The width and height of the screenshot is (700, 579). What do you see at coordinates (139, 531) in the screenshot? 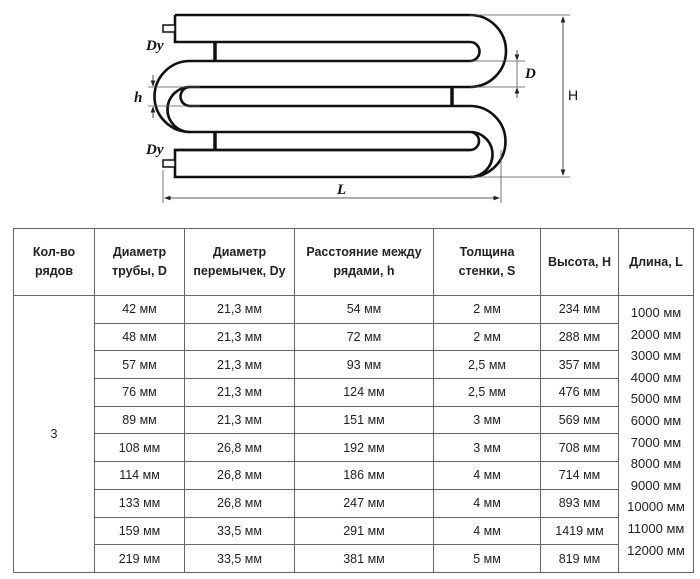
I see `table-cell: 159 мм` at bounding box center [139, 531].